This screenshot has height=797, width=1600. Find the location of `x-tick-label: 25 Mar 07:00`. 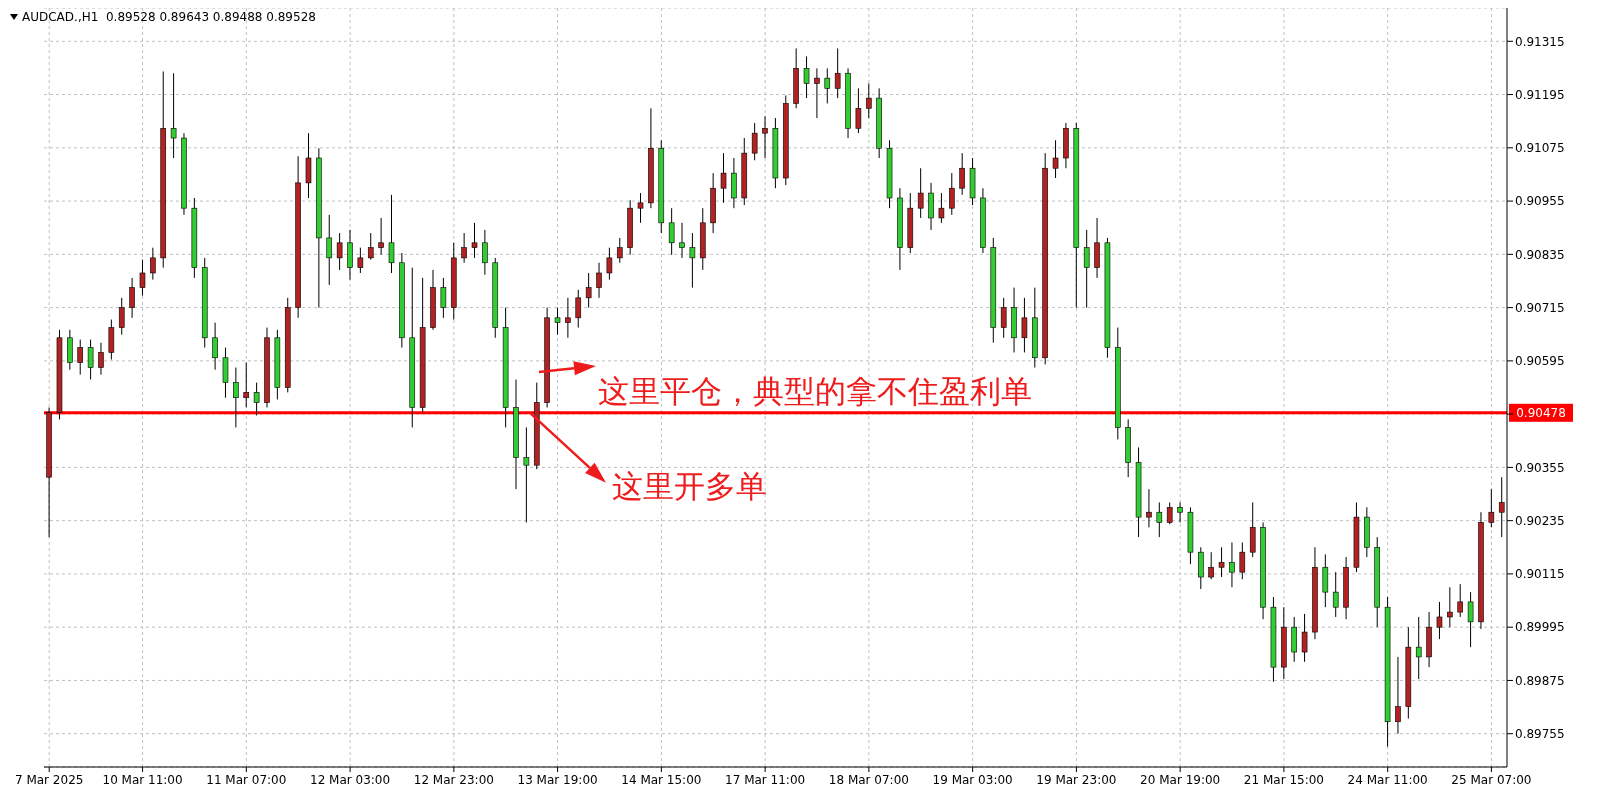

x-tick-label: 25 Mar 07:00 is located at coordinates (1491, 780).